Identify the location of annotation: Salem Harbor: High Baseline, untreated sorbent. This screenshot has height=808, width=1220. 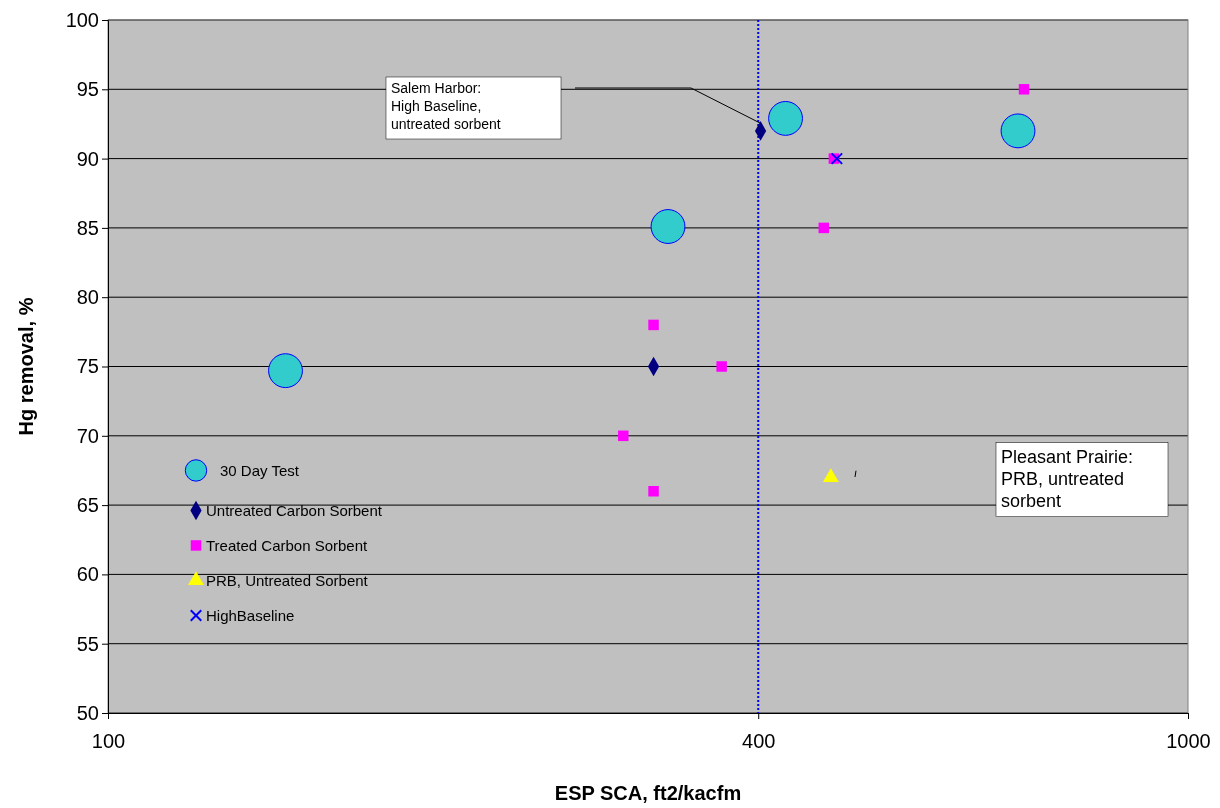
(446, 106).